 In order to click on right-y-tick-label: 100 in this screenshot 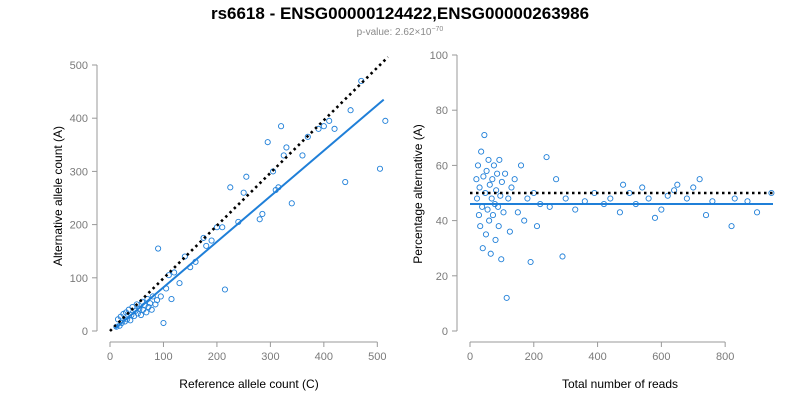, I will do `click(439, 56)`.